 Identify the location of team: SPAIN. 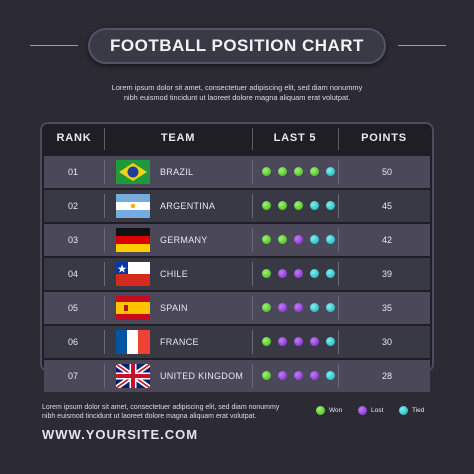
(174, 308).